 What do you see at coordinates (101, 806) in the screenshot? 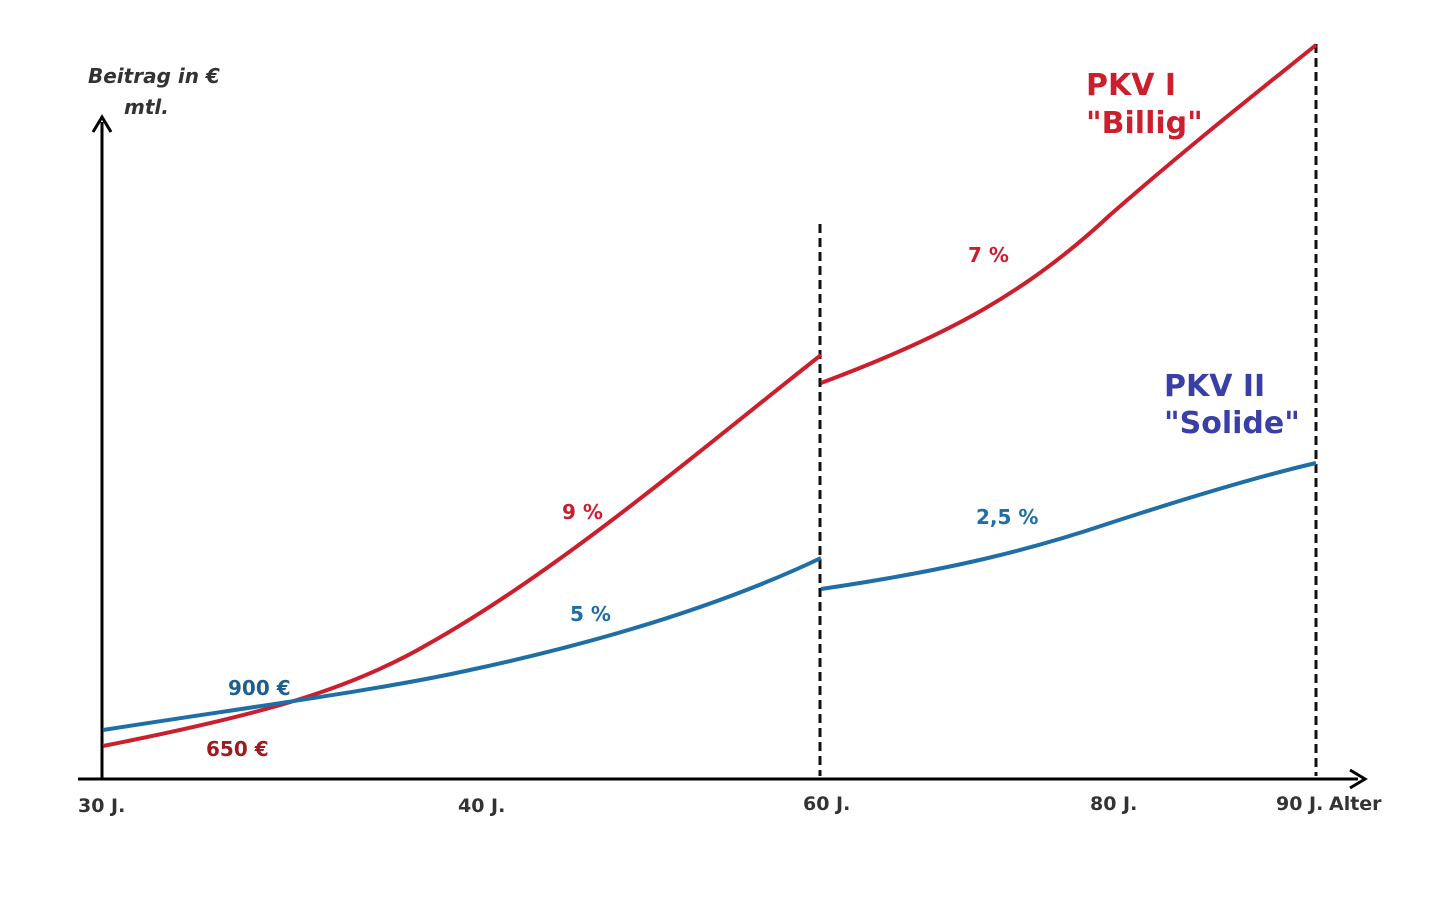
I see `x-tick-30: 30 J.` at bounding box center [101, 806].